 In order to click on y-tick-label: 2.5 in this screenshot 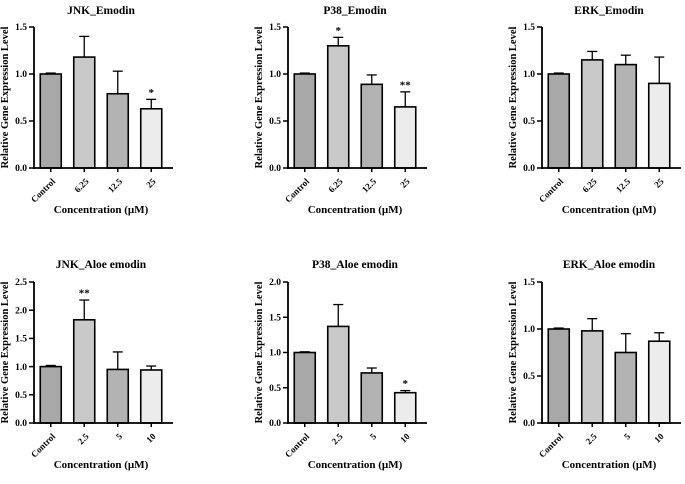, I will do `click(21, 283)`.